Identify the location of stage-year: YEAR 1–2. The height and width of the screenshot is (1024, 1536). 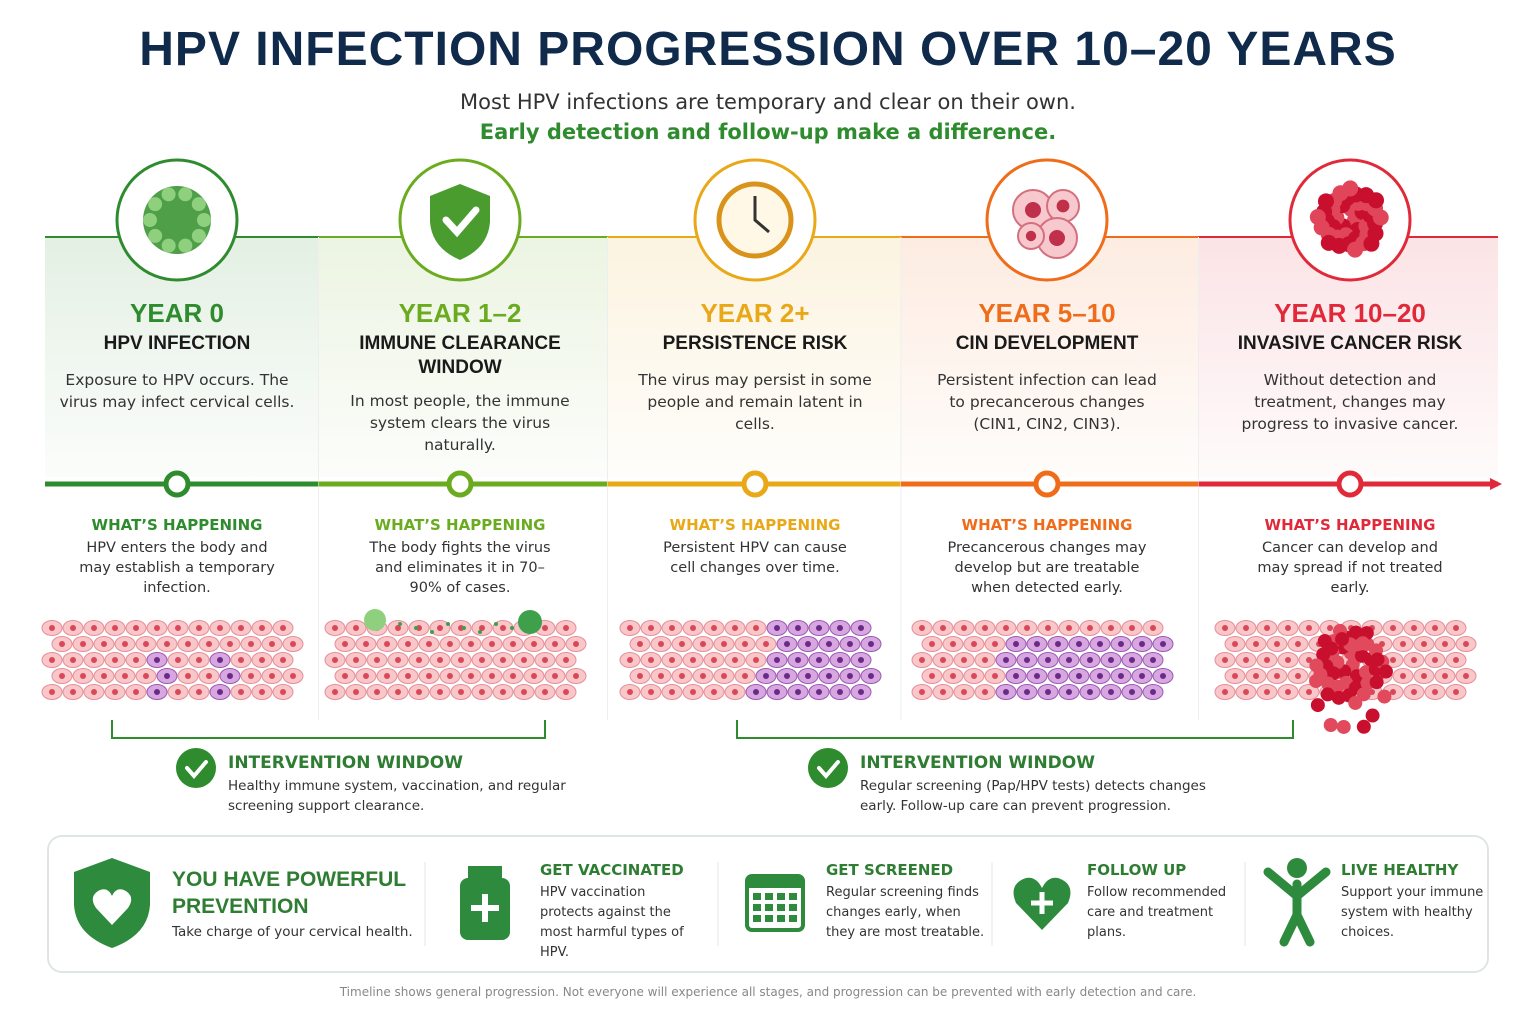
(460, 313).